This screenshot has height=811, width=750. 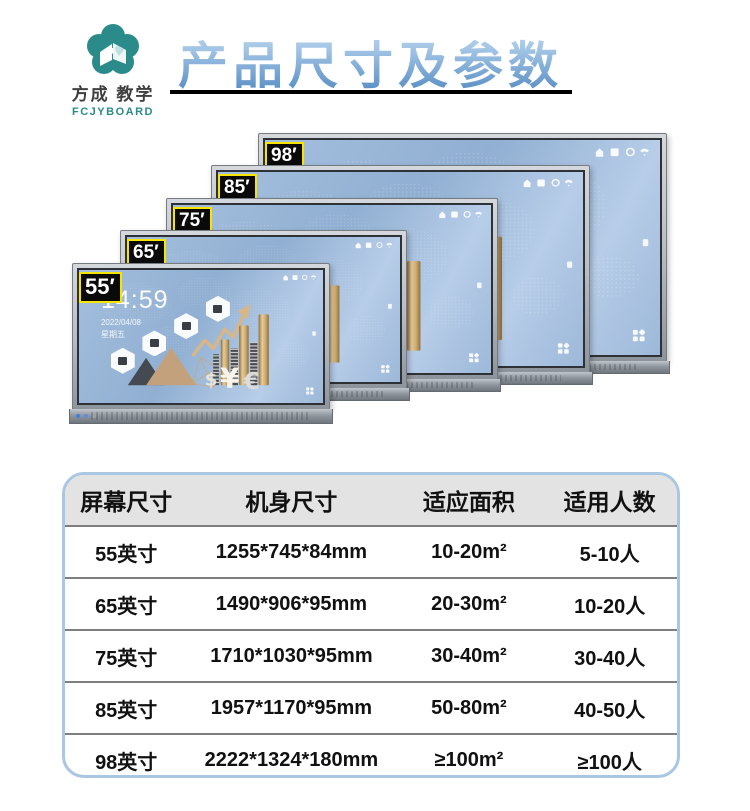 What do you see at coordinates (371, 92) in the screenshot?
I see `title-underline` at bounding box center [371, 92].